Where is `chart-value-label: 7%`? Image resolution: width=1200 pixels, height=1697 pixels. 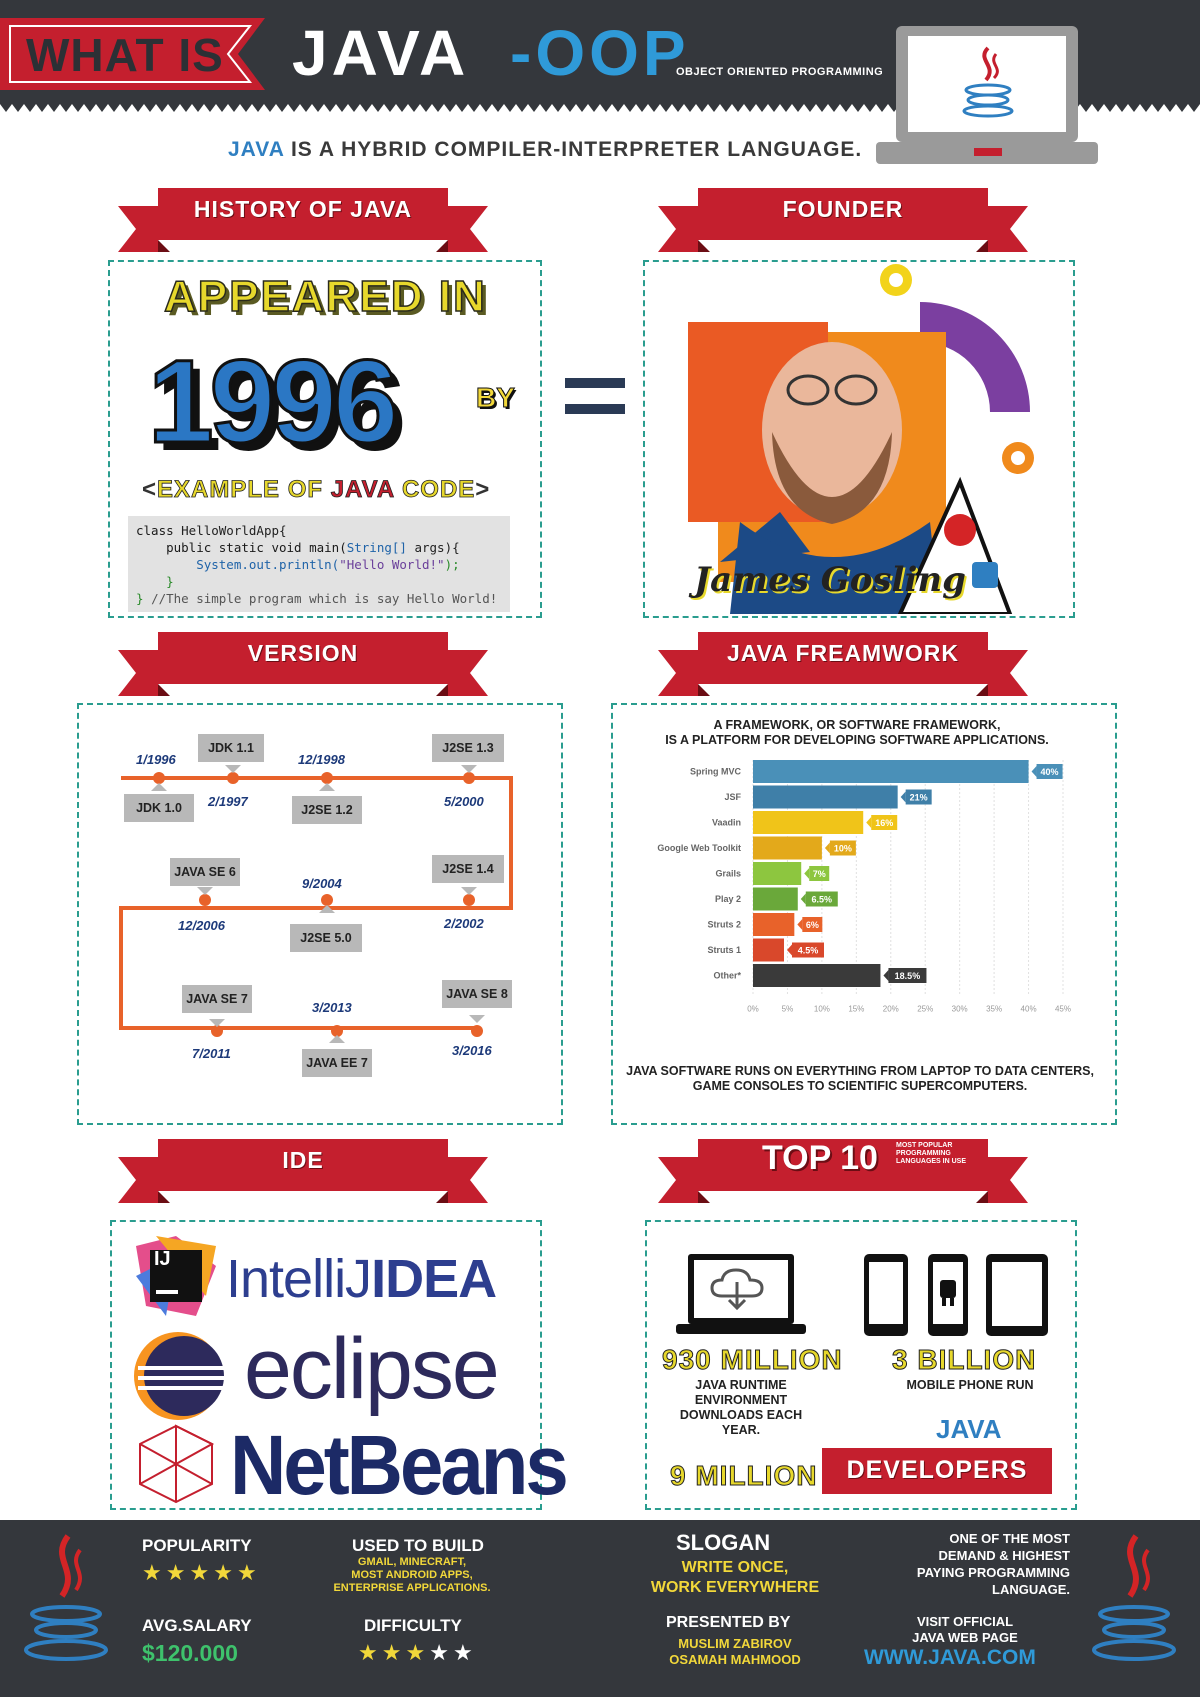 chart-value-label: 7% is located at coordinates (819, 874).